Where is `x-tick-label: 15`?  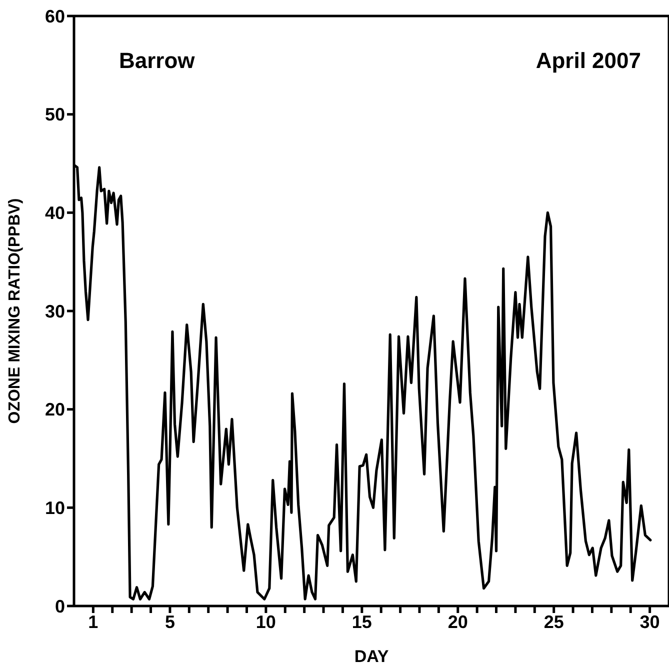 x-tick-label: 15 is located at coordinates (362, 622).